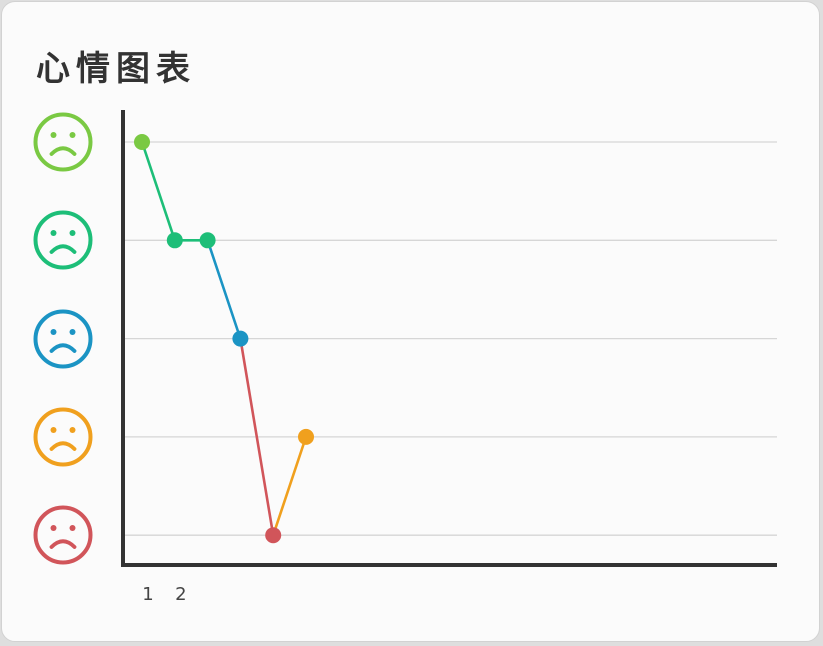 The width and height of the screenshot is (823, 646). What do you see at coordinates (180, 594) in the screenshot?
I see `x-tick-label: 2` at bounding box center [180, 594].